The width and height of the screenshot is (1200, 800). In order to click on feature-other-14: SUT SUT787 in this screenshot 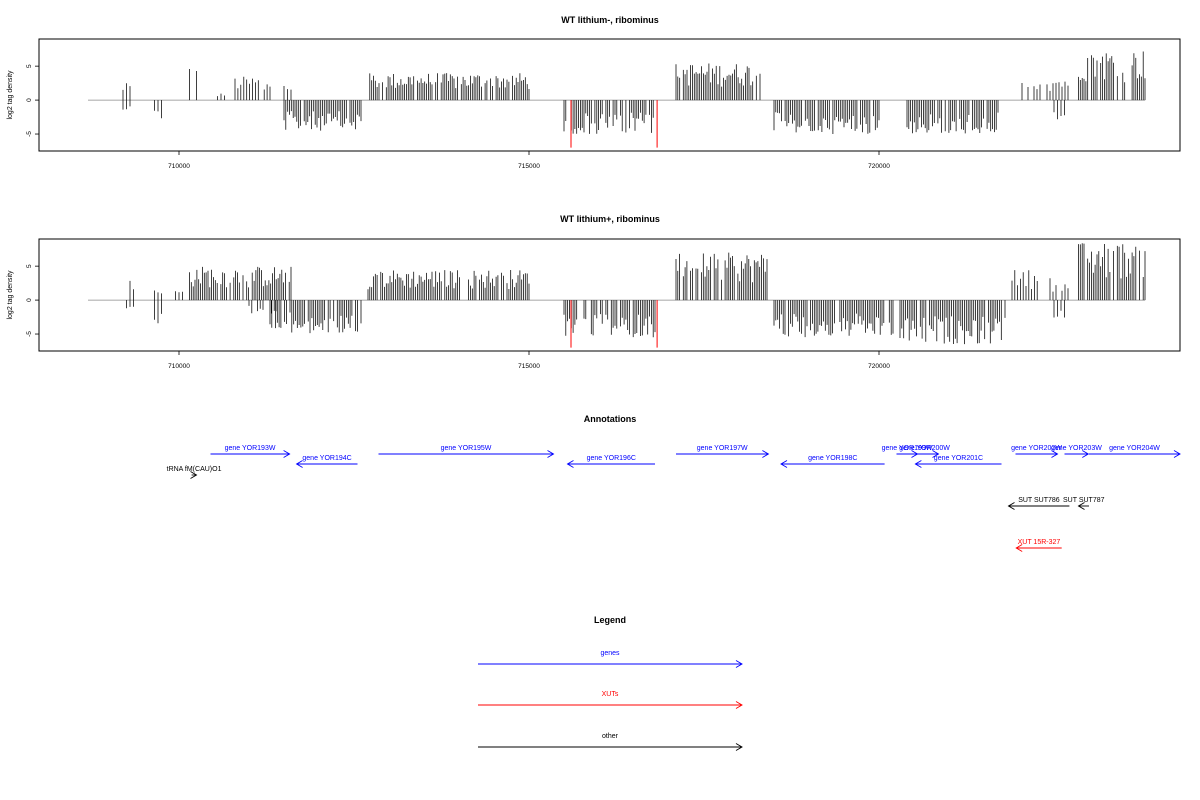, I will do `click(1084, 503)`.